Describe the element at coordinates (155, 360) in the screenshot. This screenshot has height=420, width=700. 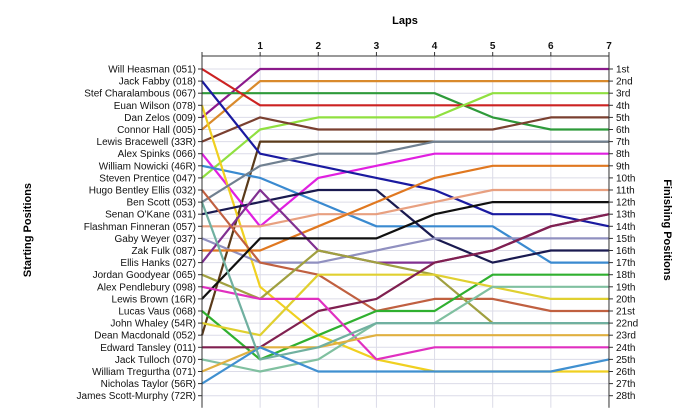
I see `start-position-label: Jack Tulloch (070)` at that location.